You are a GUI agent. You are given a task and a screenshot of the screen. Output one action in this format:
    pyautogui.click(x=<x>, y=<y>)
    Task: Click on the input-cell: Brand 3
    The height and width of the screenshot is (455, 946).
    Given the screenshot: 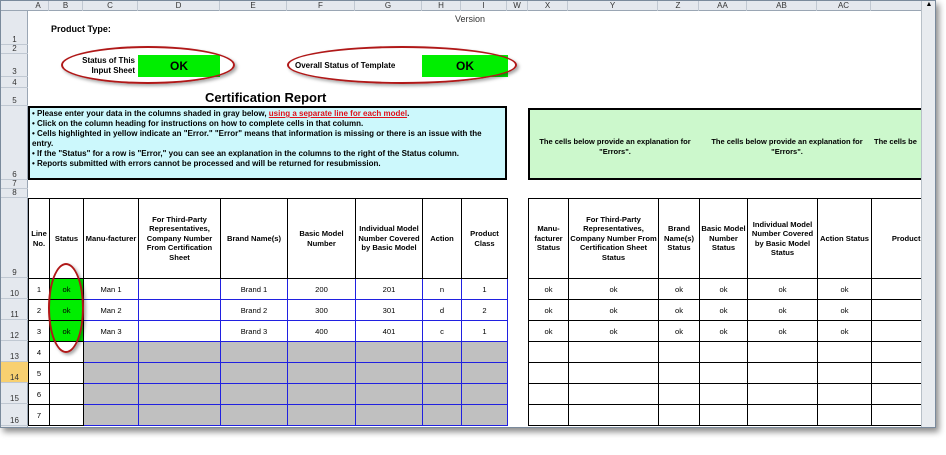 What is the action you would take?
    pyautogui.click(x=254, y=331)
    